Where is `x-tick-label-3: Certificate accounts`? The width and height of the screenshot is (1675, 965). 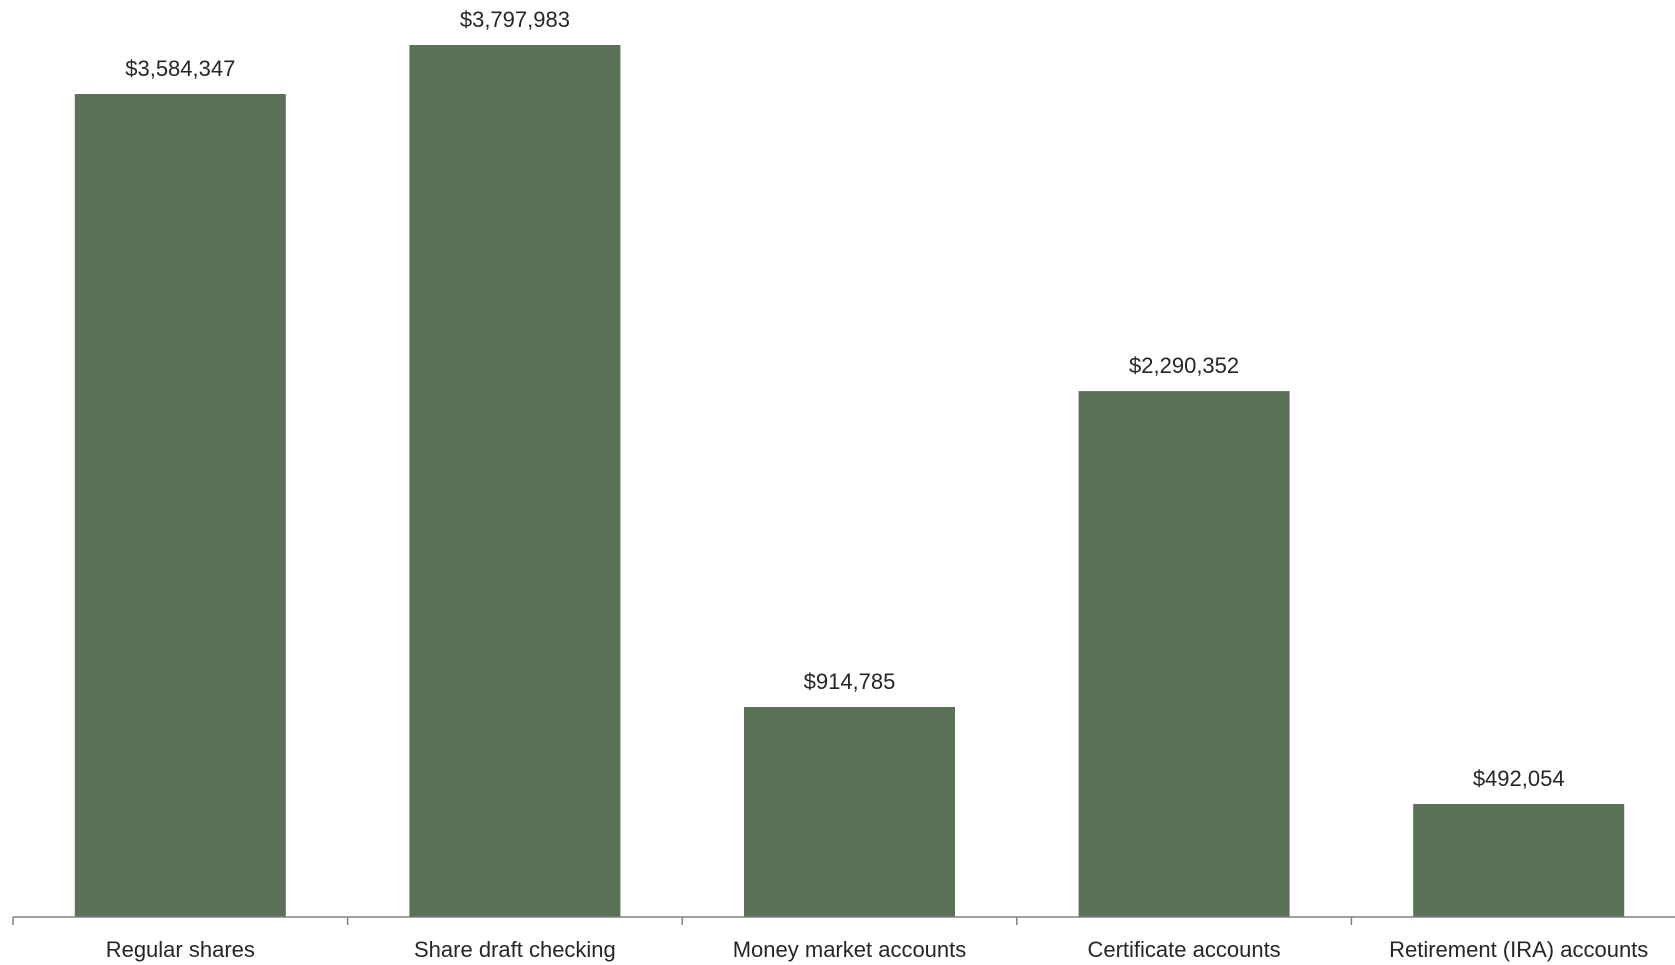 x-tick-label-3: Certificate accounts is located at coordinates (1183, 949).